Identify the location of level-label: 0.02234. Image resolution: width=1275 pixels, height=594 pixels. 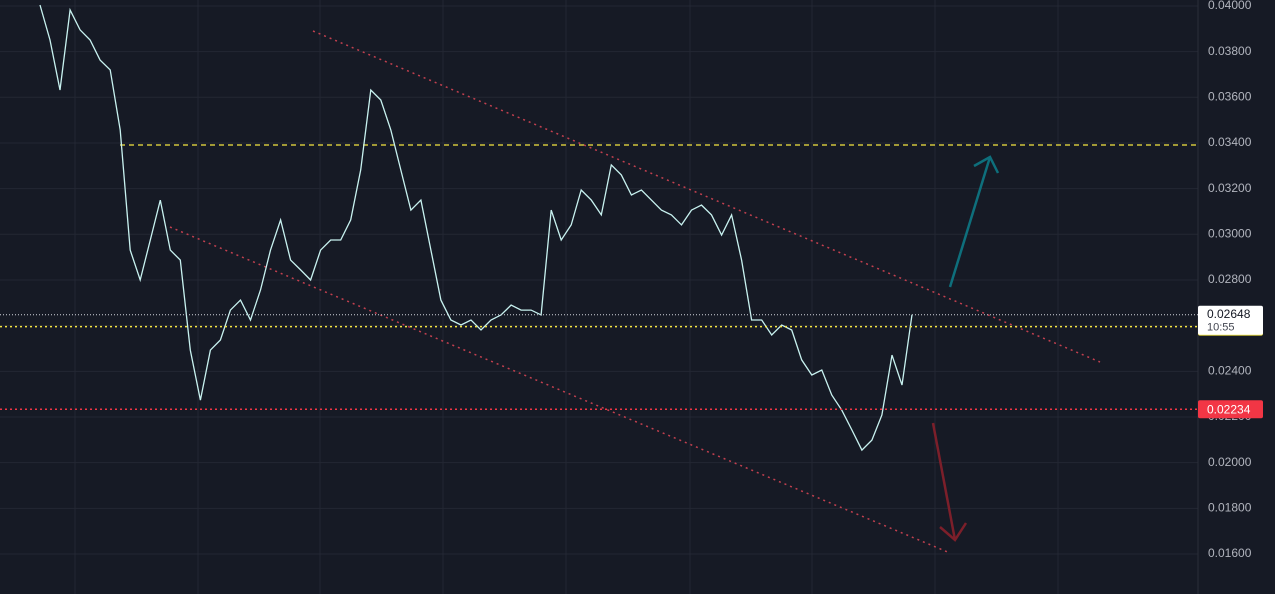
(1229, 409).